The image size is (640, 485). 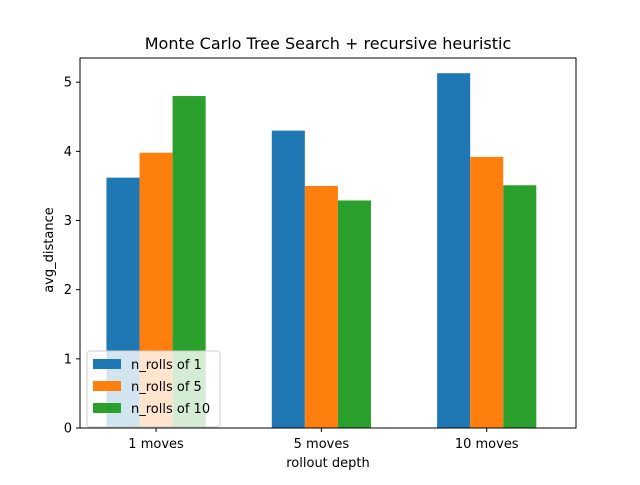 What do you see at coordinates (68, 359) in the screenshot?
I see `y-tick-label: 1` at bounding box center [68, 359].